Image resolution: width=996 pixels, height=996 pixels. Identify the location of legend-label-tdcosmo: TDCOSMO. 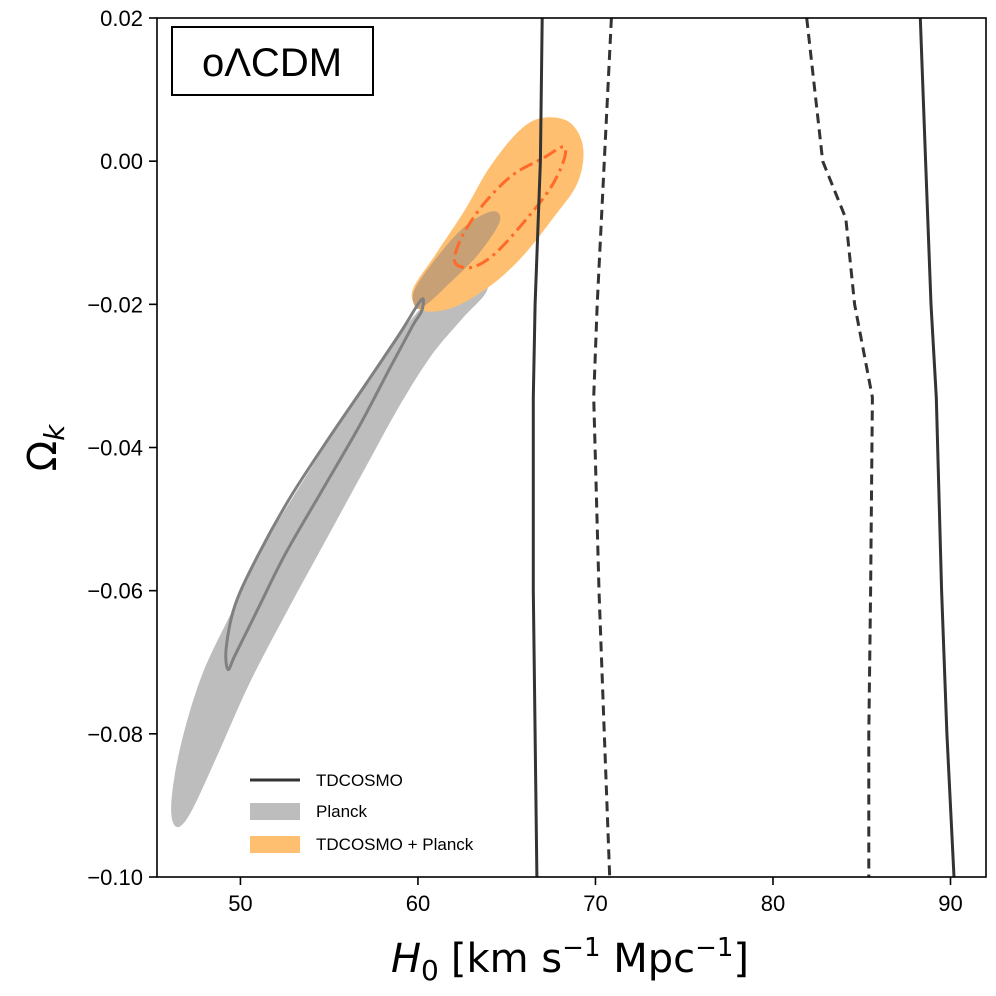
(359, 780).